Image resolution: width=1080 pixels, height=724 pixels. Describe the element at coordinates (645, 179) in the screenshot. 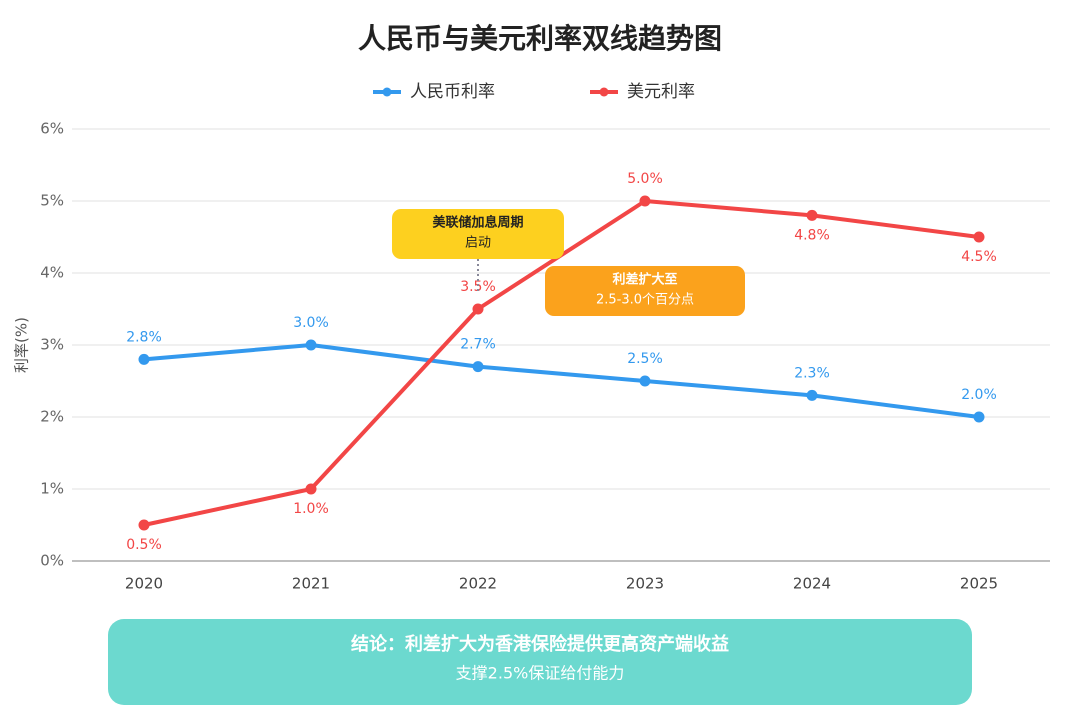

I see `data-label: 5.0%` at that location.